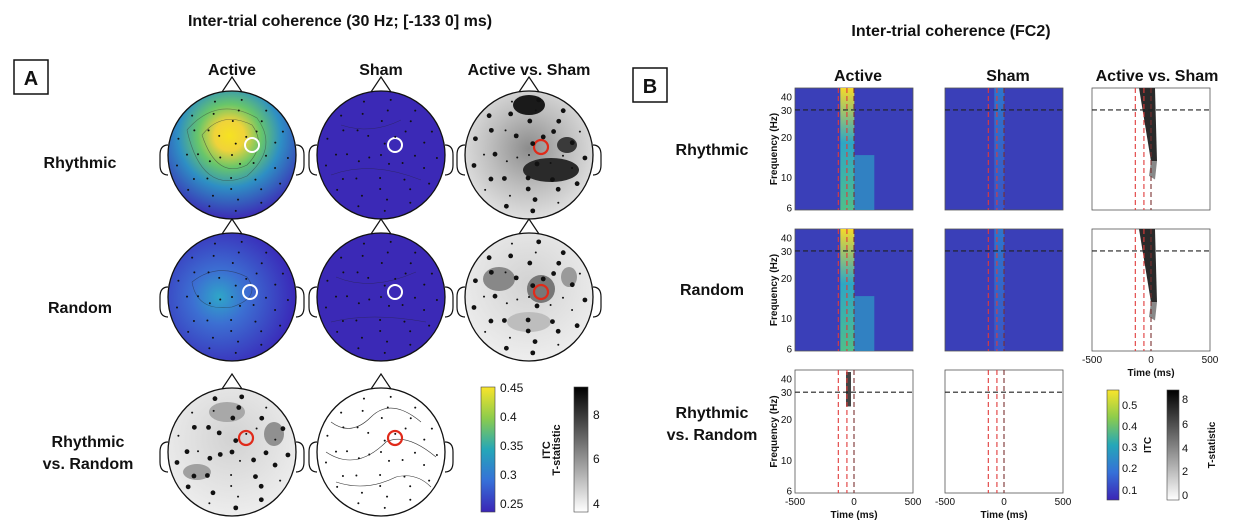 The height and width of the screenshot is (523, 1245). I want to click on tf-ylabel: Frequency (Hz), so click(774, 431).